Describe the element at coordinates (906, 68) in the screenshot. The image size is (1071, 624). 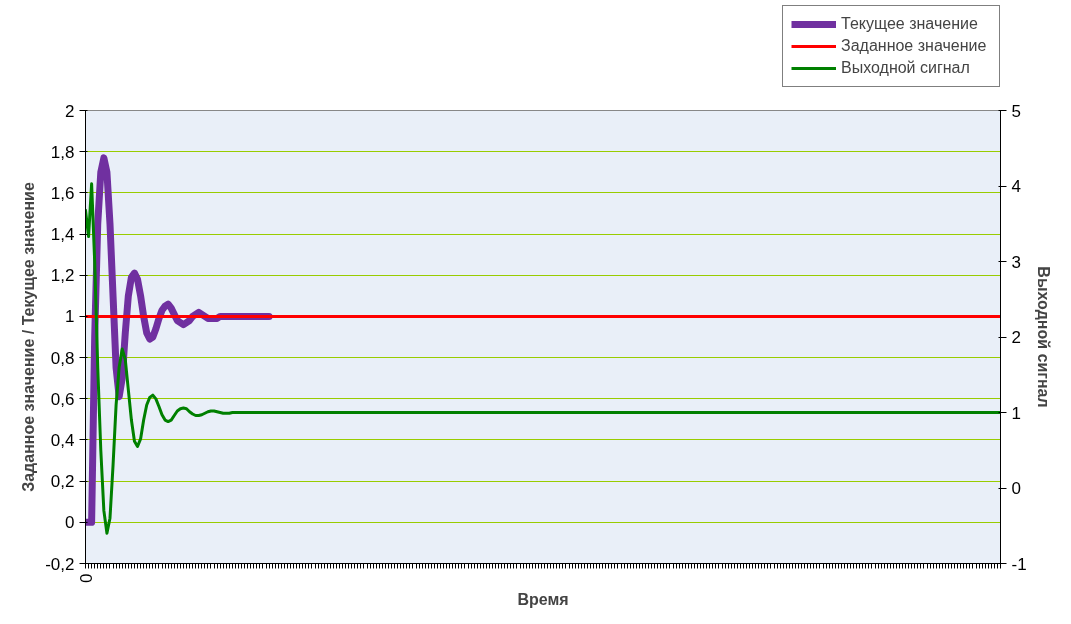
I see `legend-label: Выходной сигнал` at that location.